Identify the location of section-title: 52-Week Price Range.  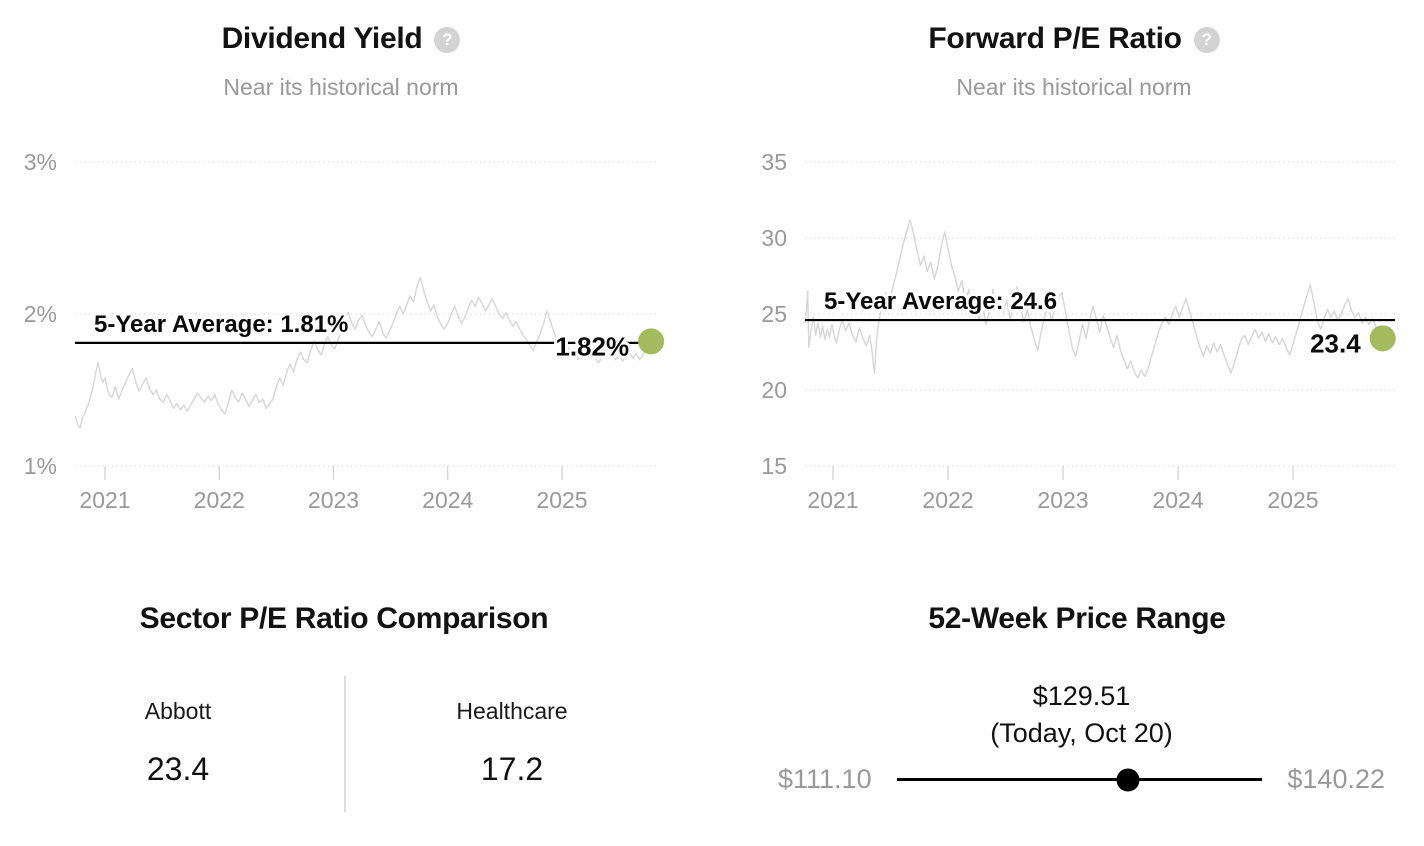
(1077, 618).